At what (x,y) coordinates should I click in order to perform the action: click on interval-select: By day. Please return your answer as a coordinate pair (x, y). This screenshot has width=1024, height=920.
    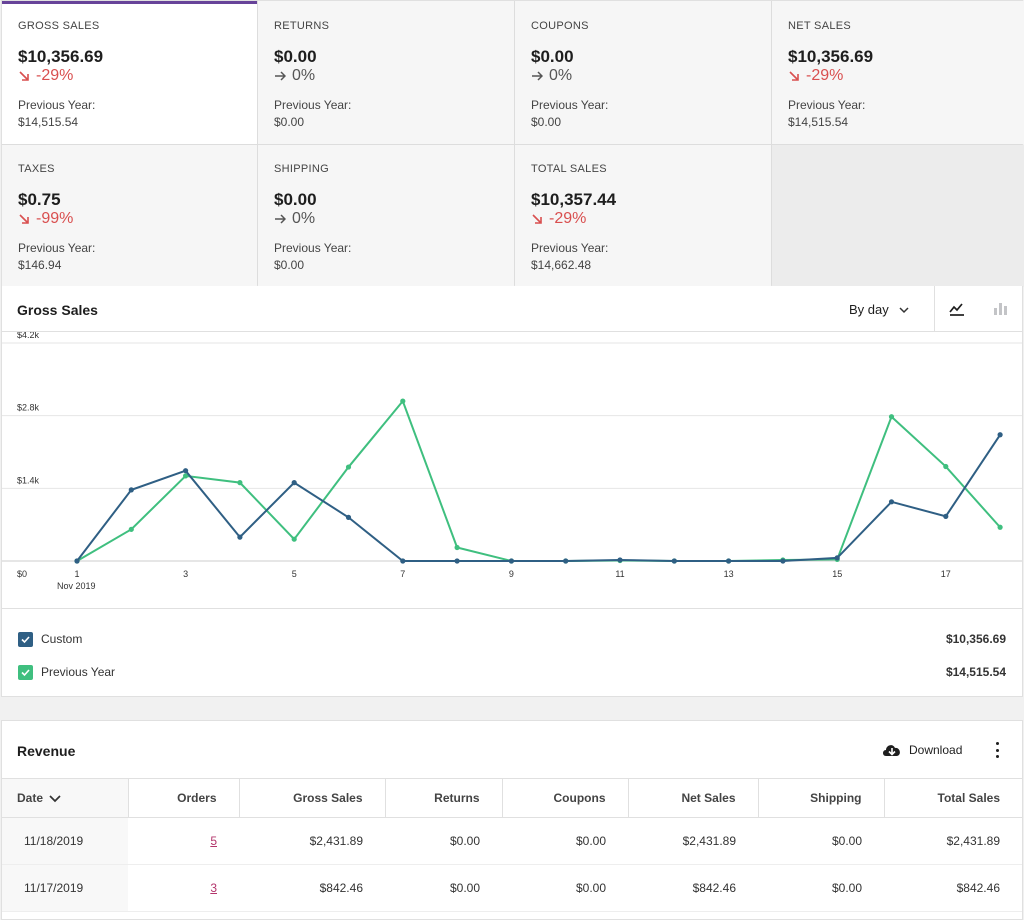
    Looking at the image, I should click on (880, 309).